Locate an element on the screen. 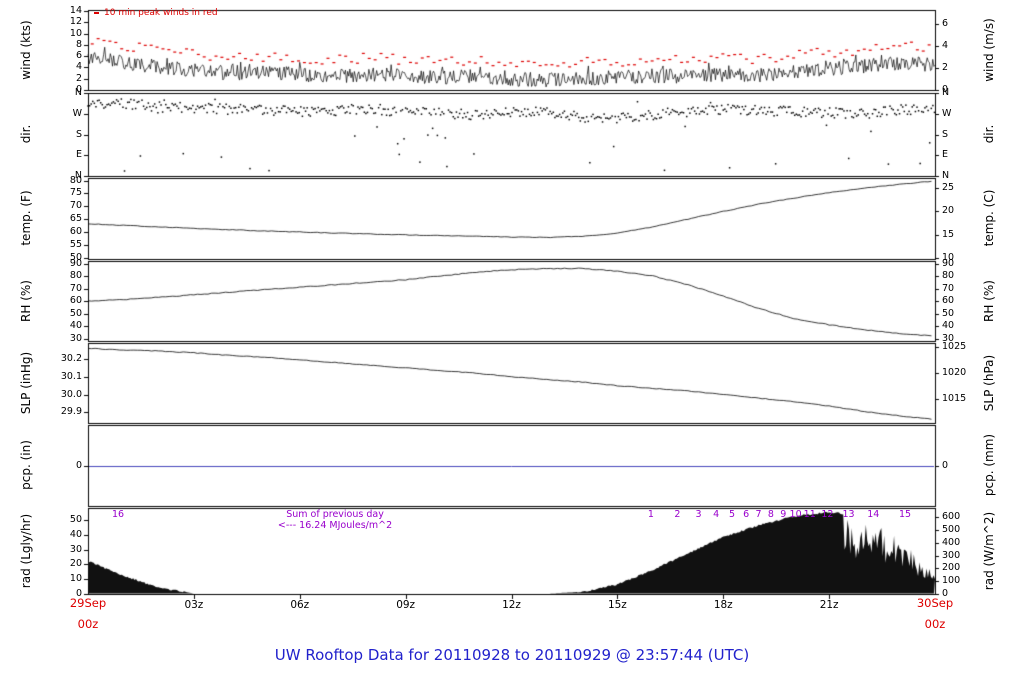 The height and width of the screenshot is (700, 1024). y-tick-label-right: 1015 is located at coordinates (954, 398).